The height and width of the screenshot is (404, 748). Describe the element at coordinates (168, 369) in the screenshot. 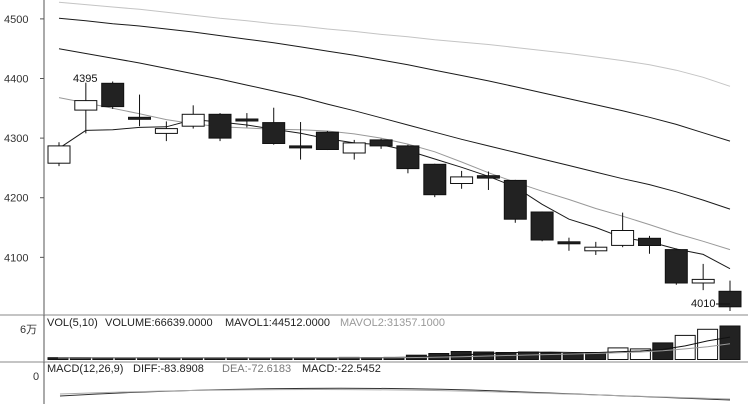

I see `macd-diff-label: DIFF:-83.8908` at that location.